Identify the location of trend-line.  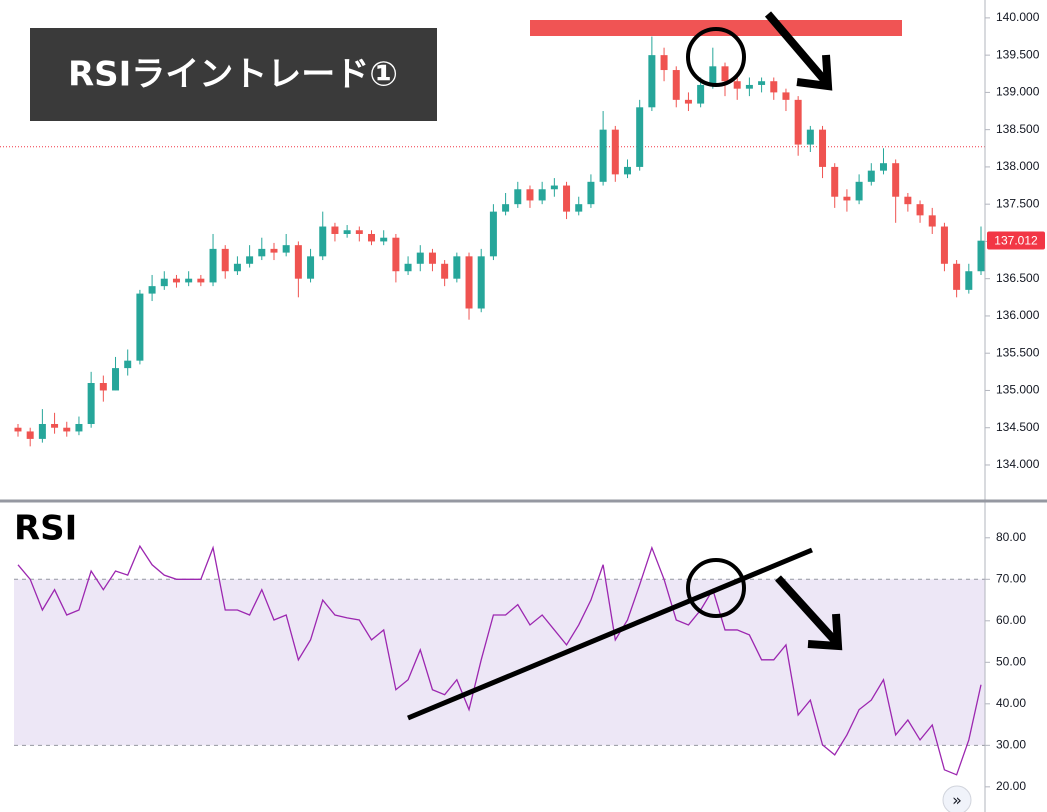
(610, 634).